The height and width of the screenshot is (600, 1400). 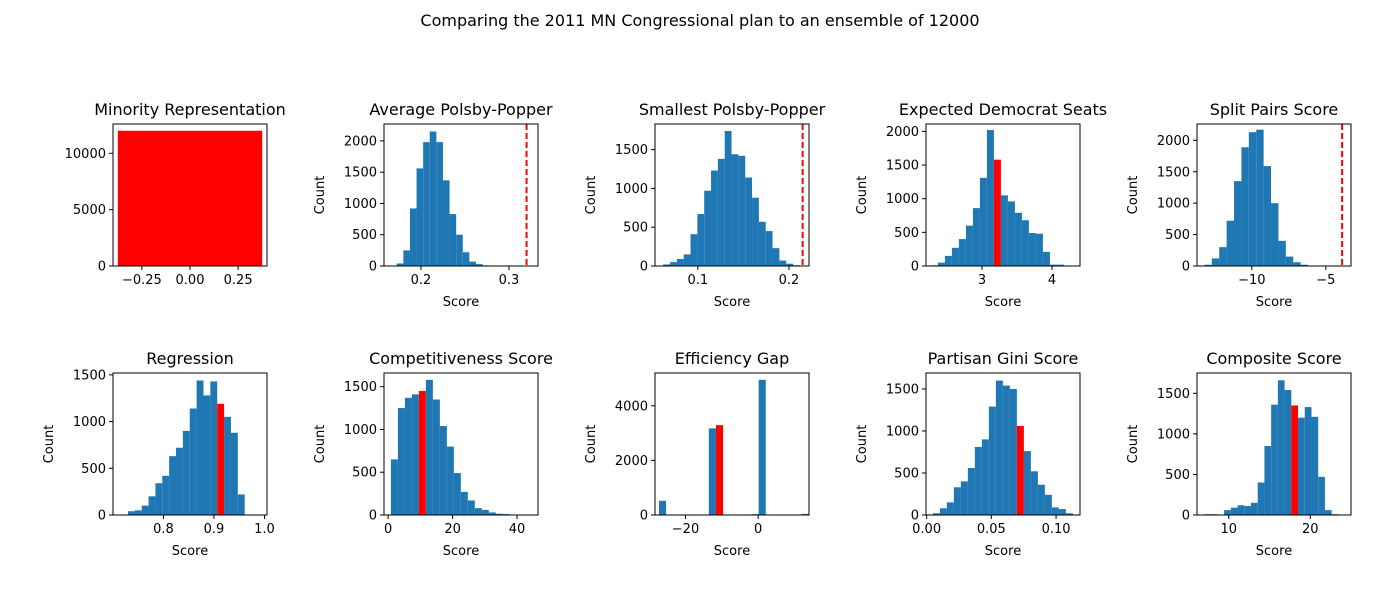 What do you see at coordinates (631, 406) in the screenshot?
I see `y-tick-label: 4000` at bounding box center [631, 406].